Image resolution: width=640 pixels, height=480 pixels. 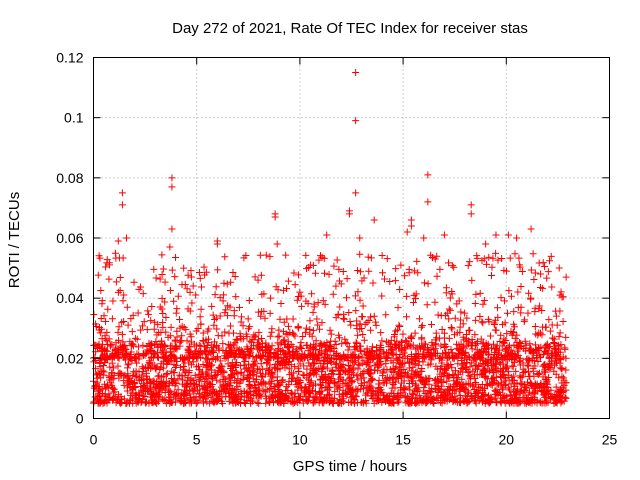 I want to click on x-tick-label: 0, so click(x=94, y=440).